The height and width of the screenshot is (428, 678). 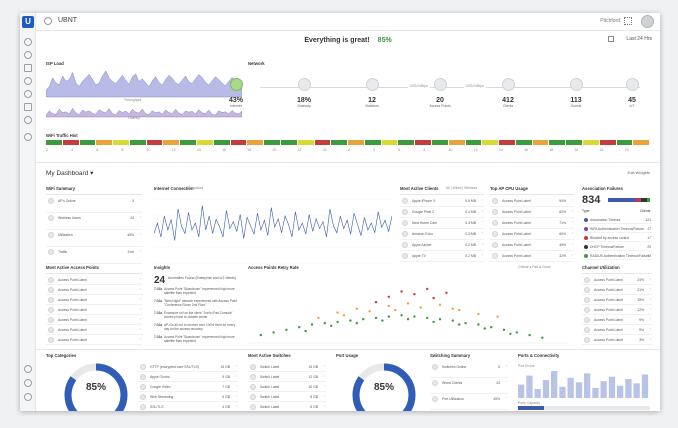 I want to click on network-node-2: 12 Switches, so click(x=372, y=93).